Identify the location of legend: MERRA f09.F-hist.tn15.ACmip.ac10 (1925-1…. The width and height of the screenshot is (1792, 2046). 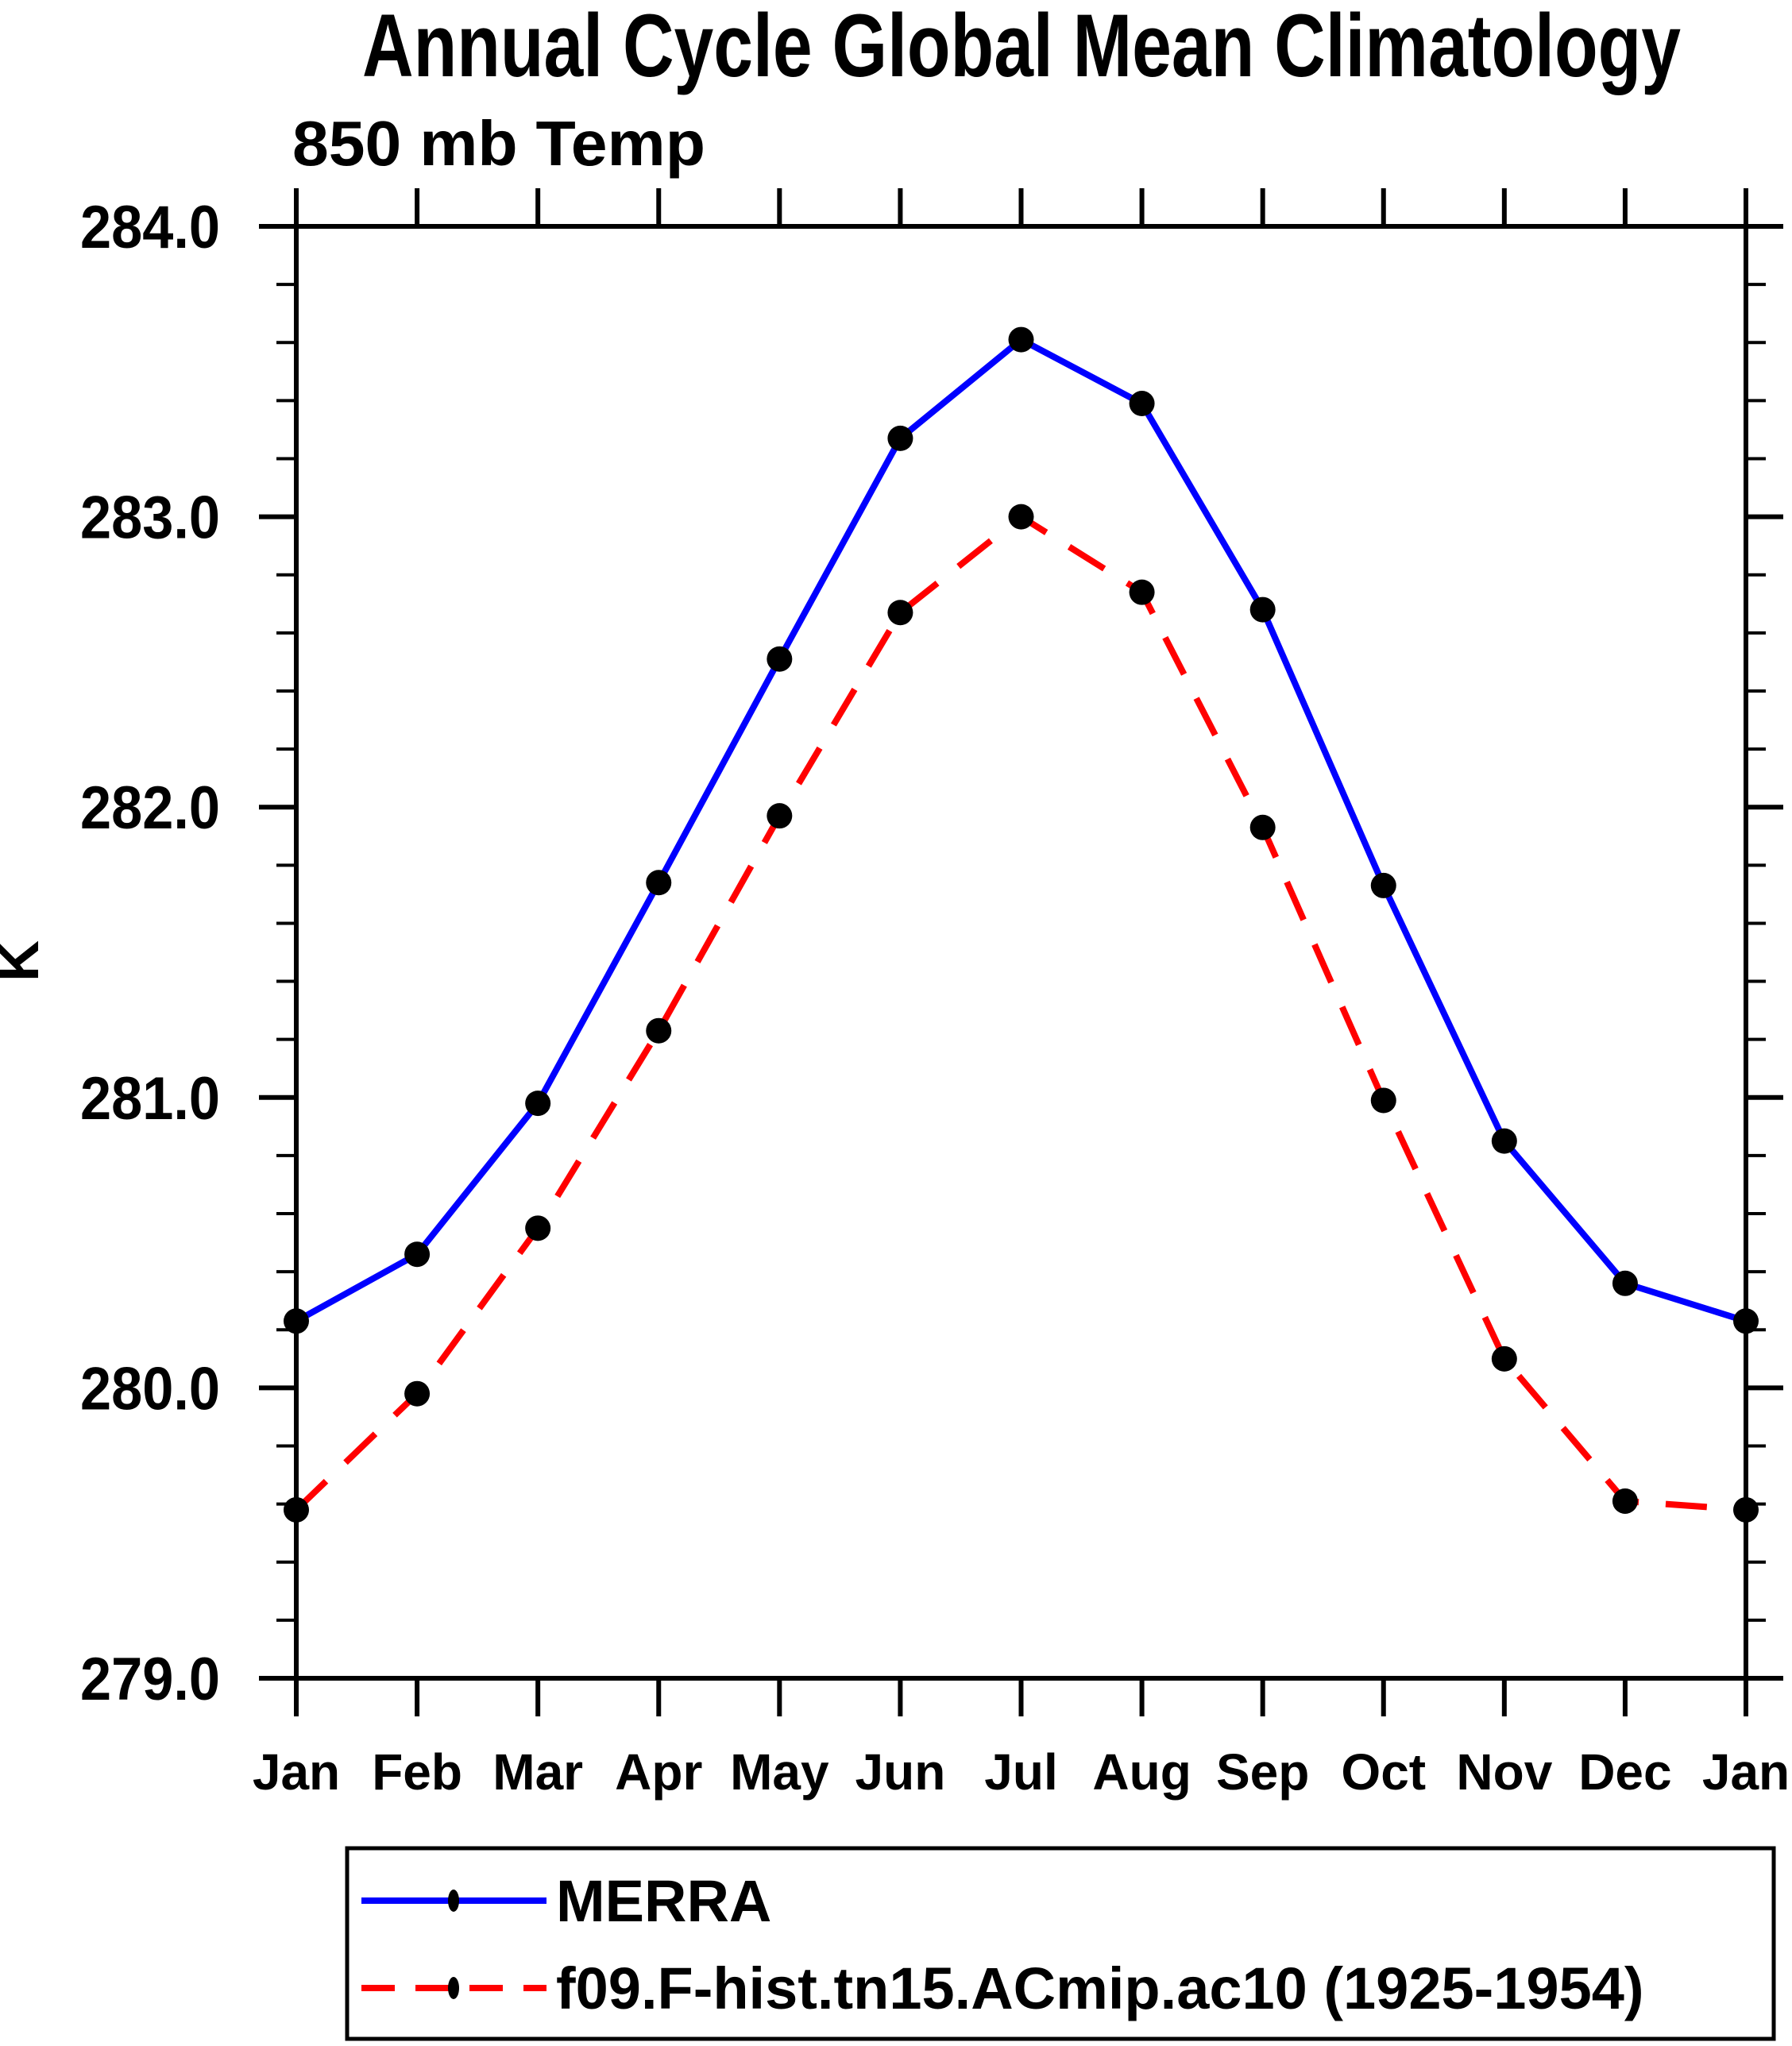
(1060, 1943).